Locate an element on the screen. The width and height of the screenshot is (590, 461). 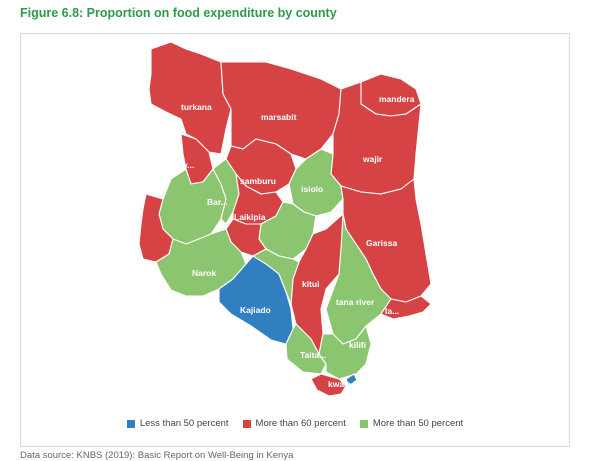
label-wajir: wajir is located at coordinates (372, 159).